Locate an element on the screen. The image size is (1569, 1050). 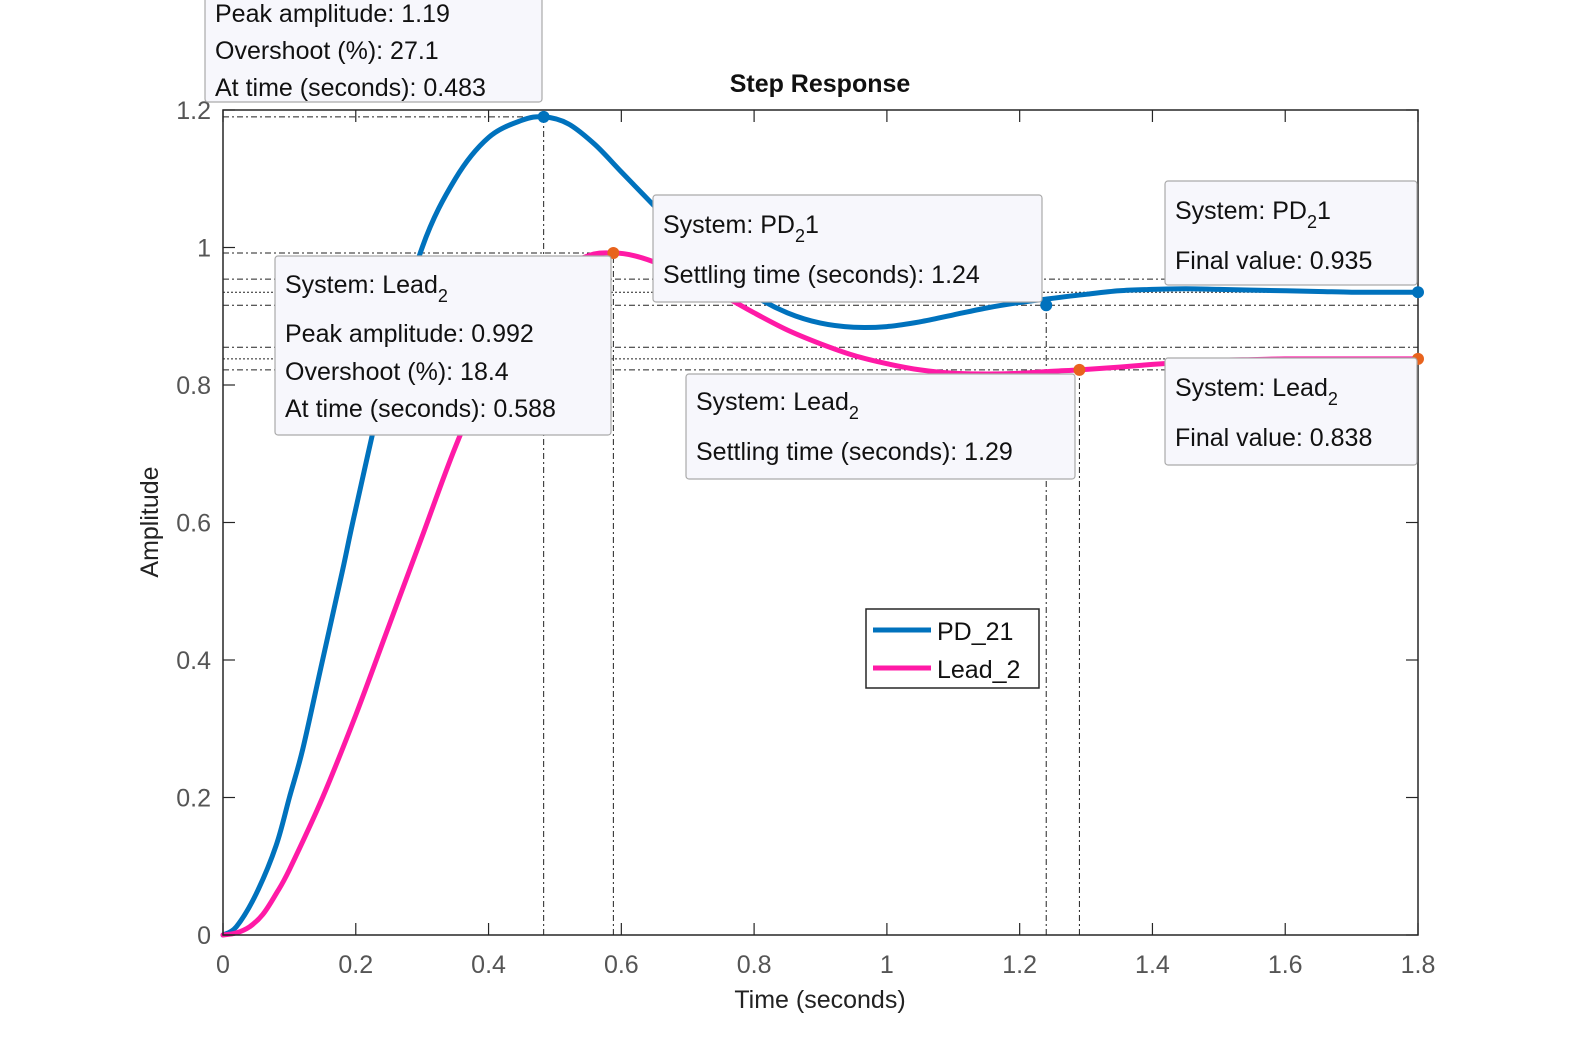
legend: PD_21 Lead_2 is located at coordinates (952, 648).